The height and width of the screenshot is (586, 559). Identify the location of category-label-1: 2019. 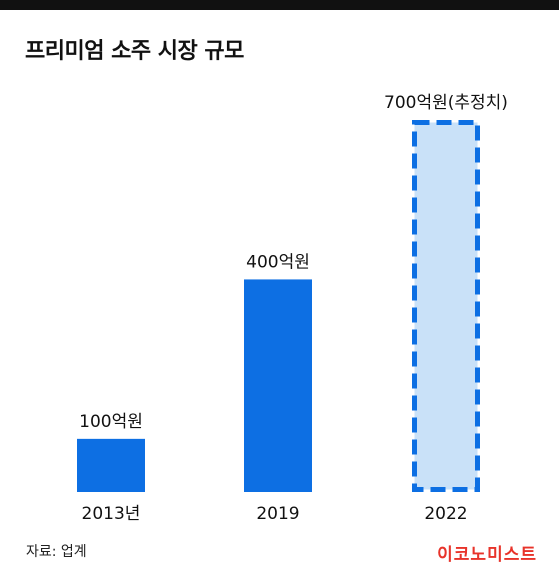
(277, 514).